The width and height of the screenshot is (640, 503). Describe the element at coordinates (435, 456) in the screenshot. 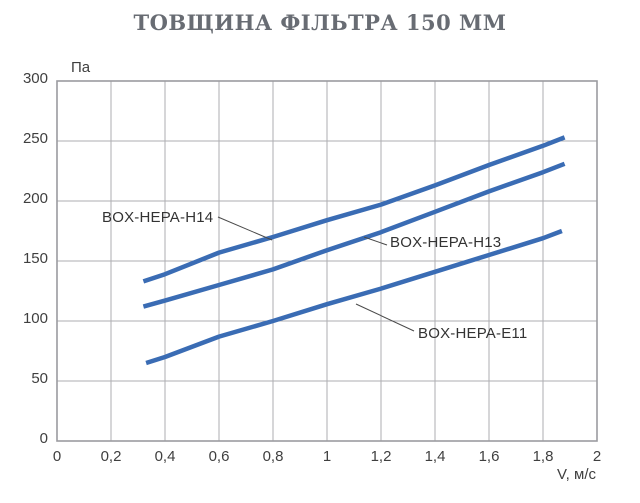

I see `x-tick-label: 1,4` at that location.